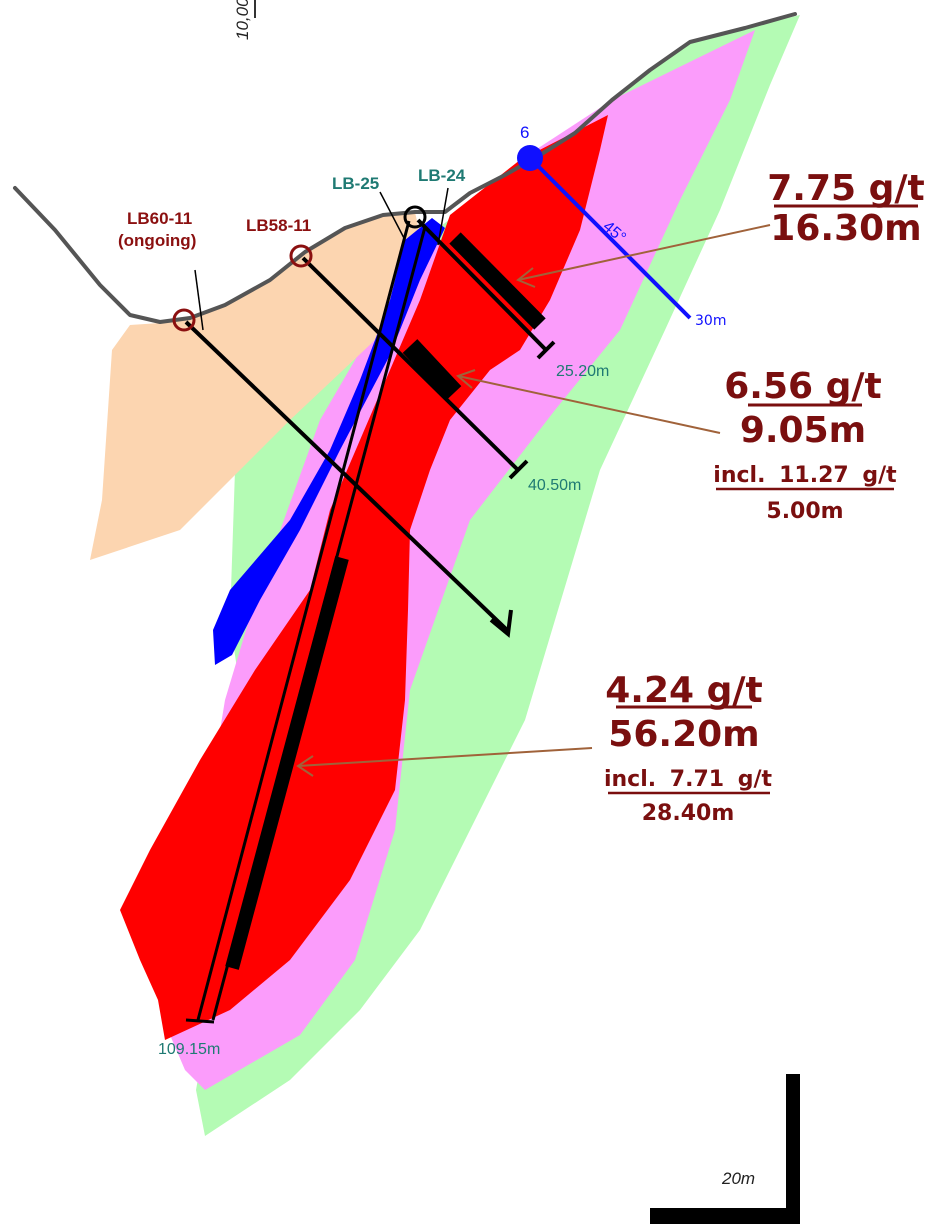  Describe the element at coordinates (755, 779) in the screenshot. I see `intercept-3-incl-unit: g/t` at that location.